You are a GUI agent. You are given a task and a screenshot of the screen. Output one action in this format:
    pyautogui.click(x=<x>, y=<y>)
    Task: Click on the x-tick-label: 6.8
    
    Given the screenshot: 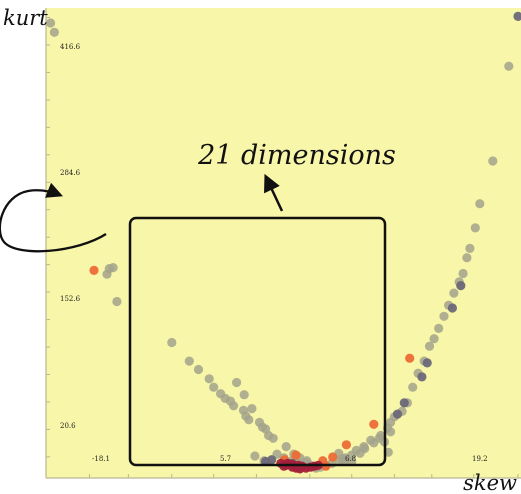 What is the action you would take?
    pyautogui.click(x=350, y=459)
    